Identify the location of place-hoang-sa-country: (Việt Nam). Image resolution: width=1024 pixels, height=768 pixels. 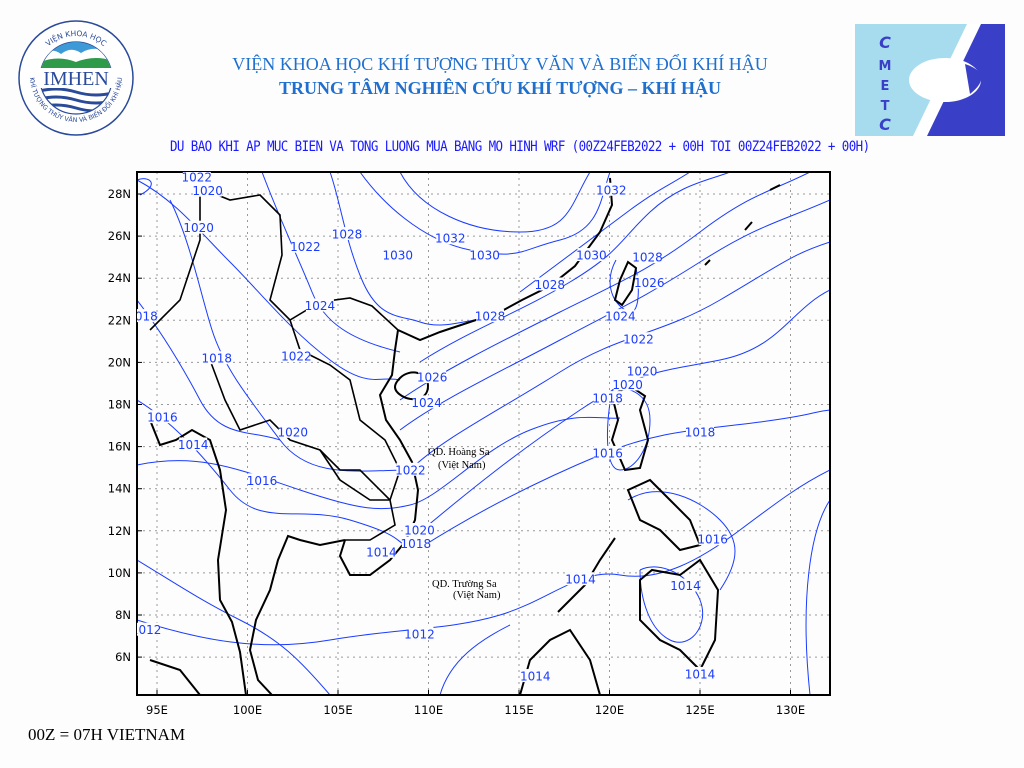
(462, 465).